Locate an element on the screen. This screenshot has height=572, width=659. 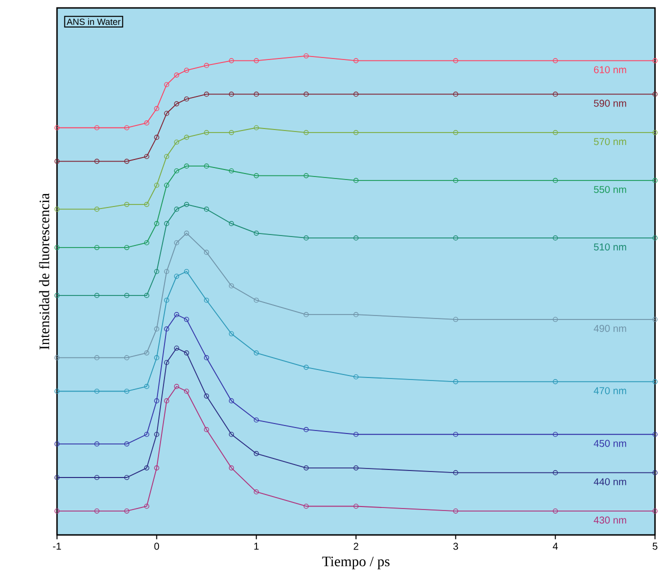
series-label: 450 nm is located at coordinates (610, 443).